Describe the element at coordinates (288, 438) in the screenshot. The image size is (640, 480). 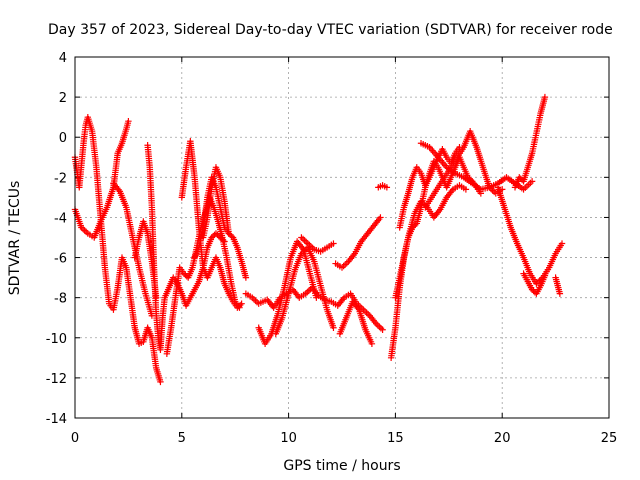
I see `x-tick-label: 10` at that location.